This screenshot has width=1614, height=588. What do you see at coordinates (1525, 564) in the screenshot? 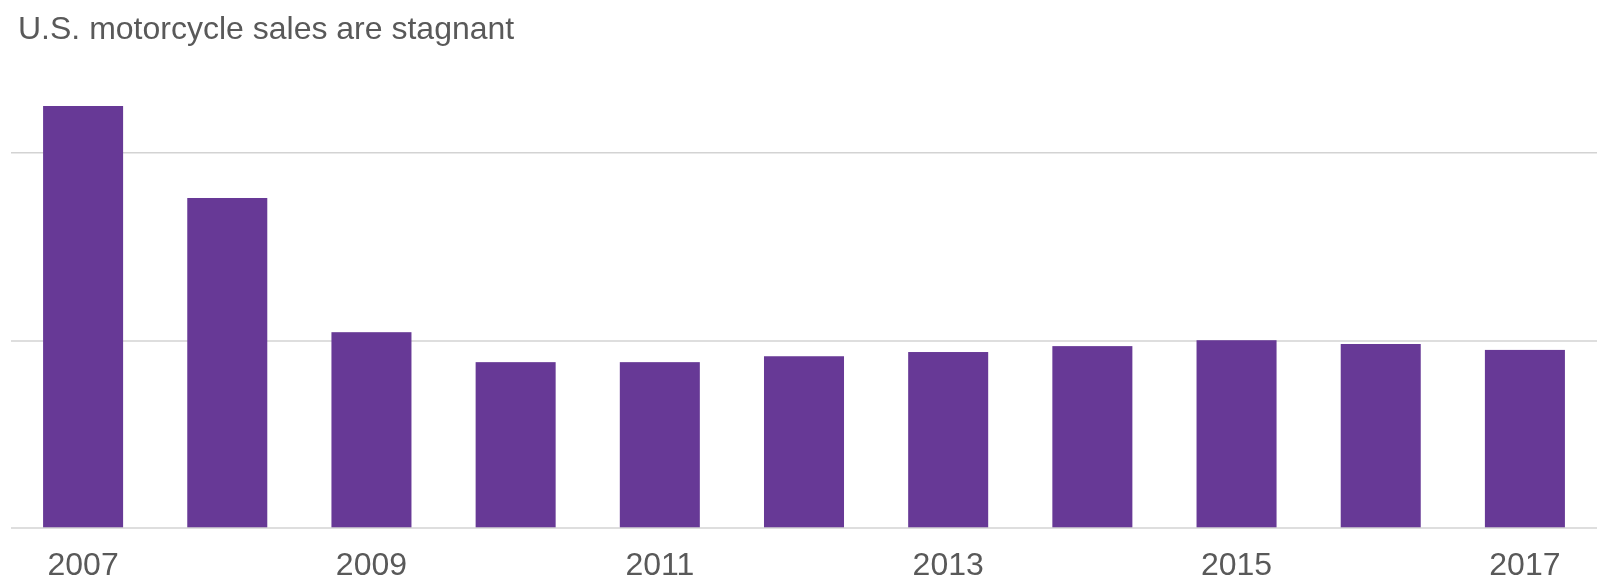
I see `x-tick-label: 2017` at bounding box center [1525, 564].